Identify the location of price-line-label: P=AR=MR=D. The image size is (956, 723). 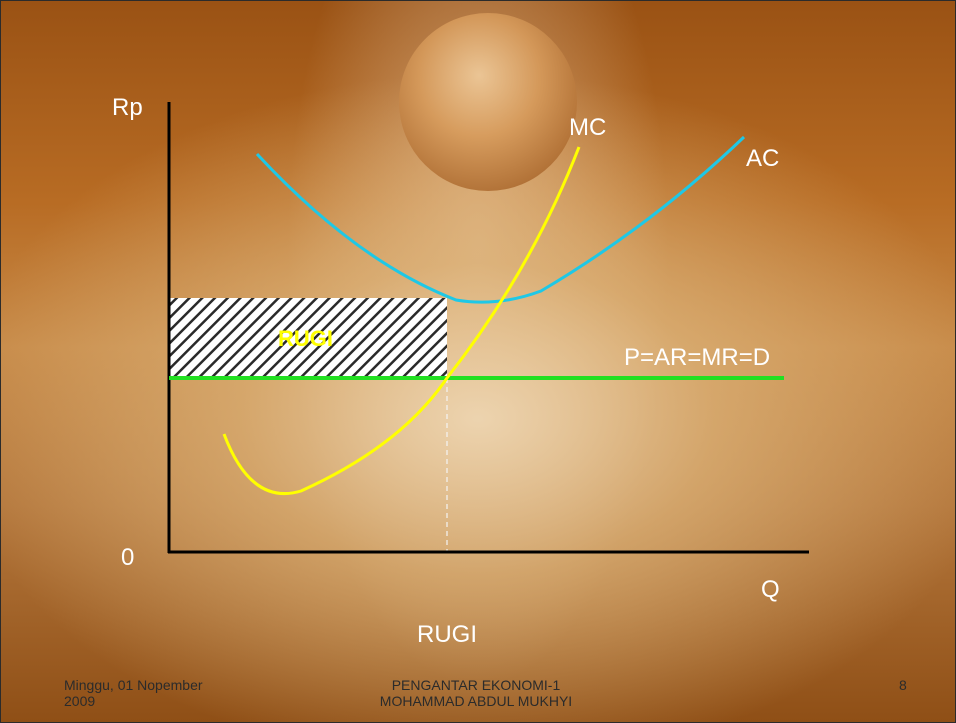
(697, 357).